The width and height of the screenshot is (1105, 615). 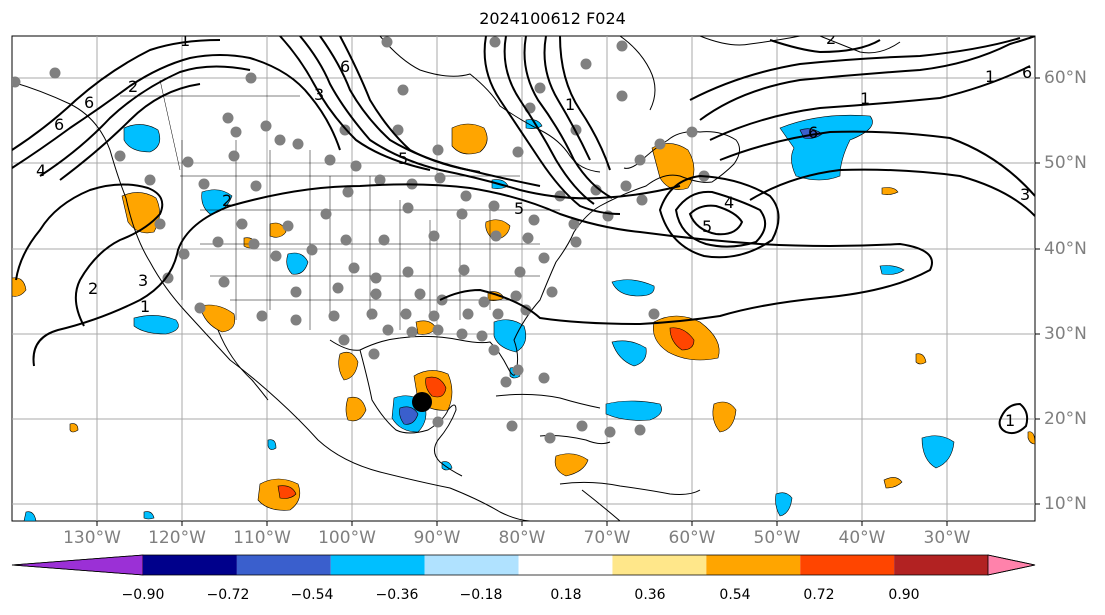 I want to click on lat-label: 20°N, so click(x=1065, y=419).